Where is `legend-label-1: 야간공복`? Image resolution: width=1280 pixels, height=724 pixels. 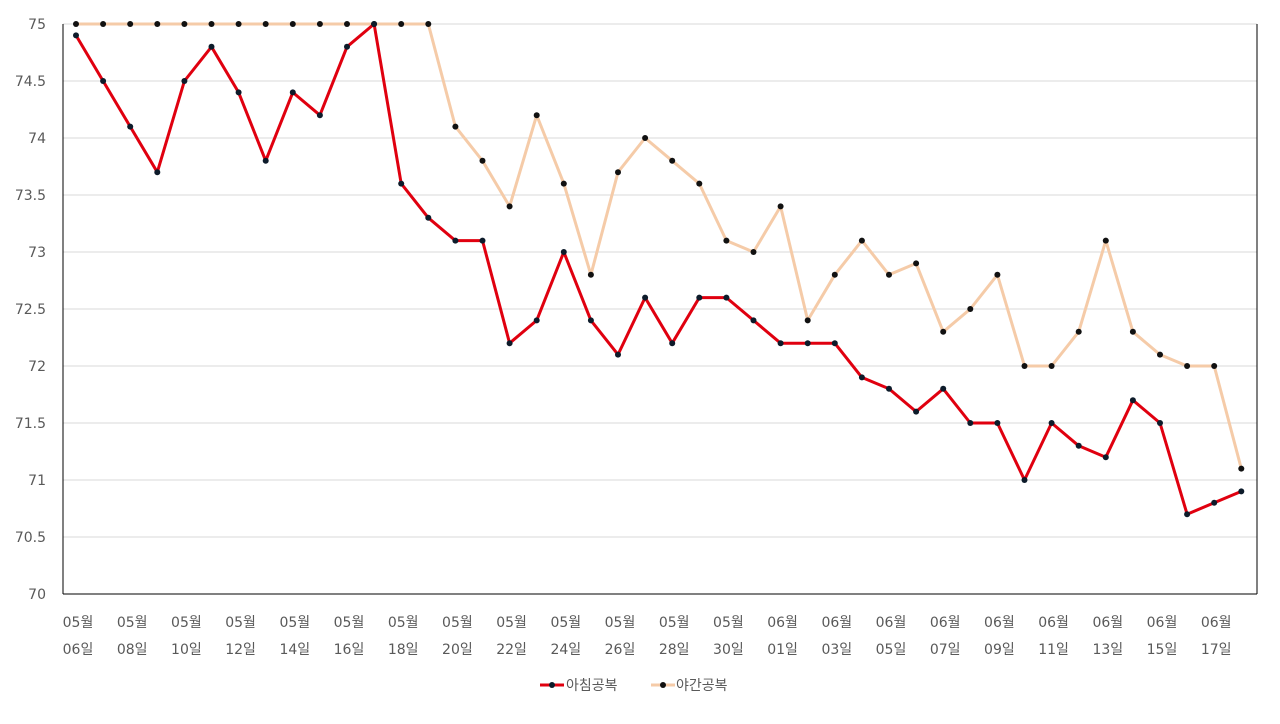
legend-label-1: 야간공복 is located at coordinates (702, 686).